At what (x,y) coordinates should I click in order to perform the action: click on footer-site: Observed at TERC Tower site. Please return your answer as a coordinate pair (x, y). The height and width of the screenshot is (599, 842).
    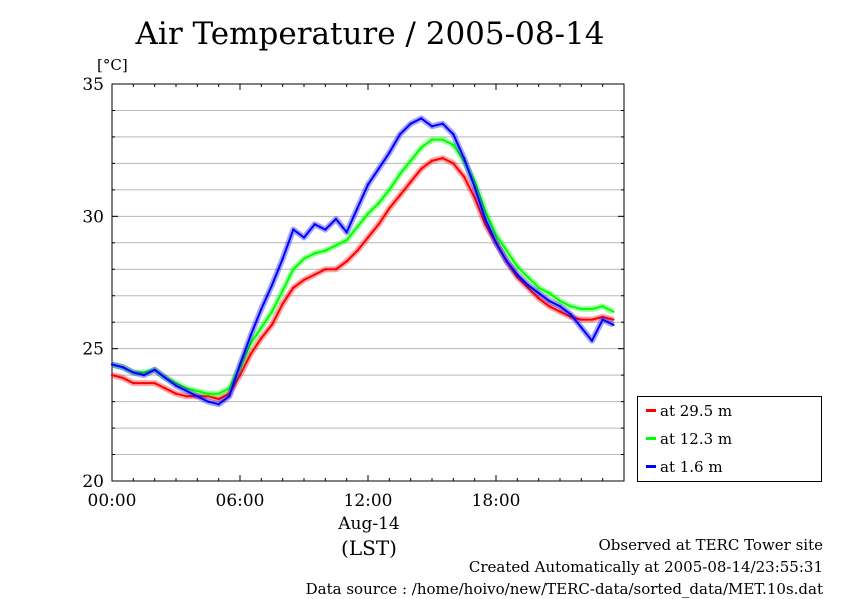
    Looking at the image, I should click on (710, 545).